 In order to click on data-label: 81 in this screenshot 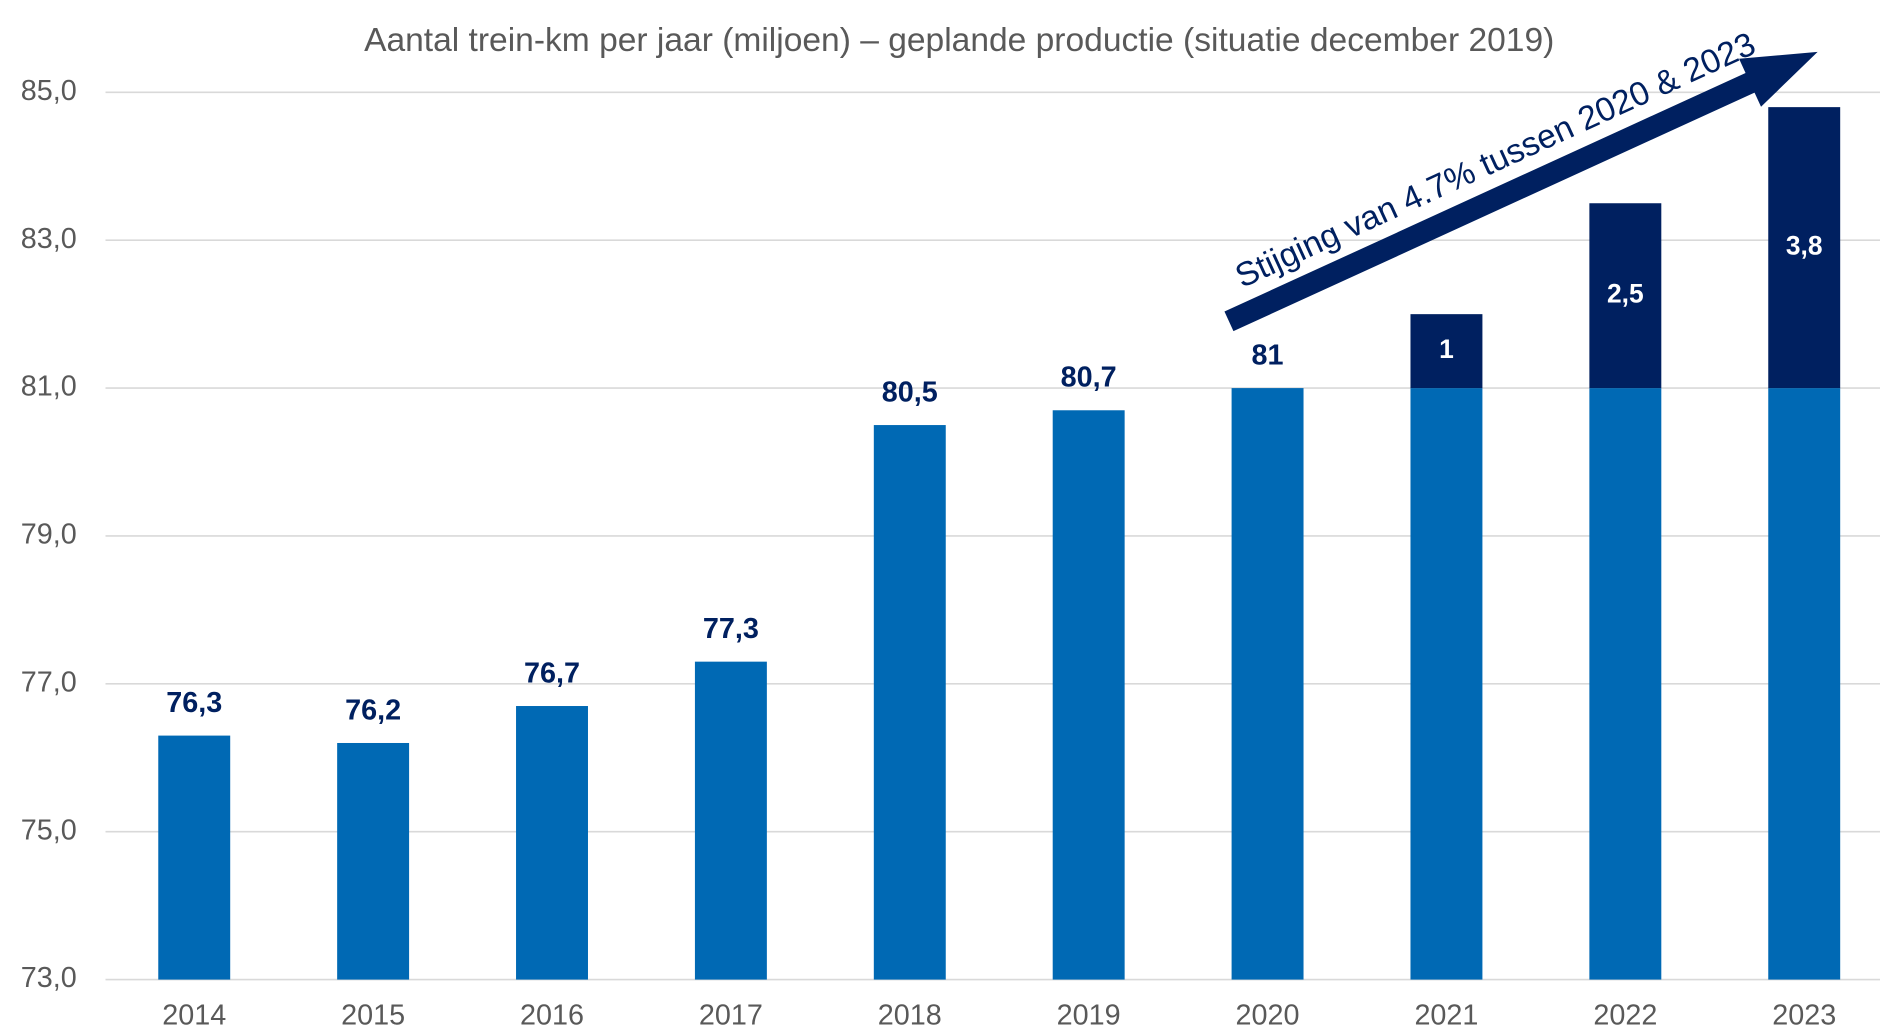, I will do `click(1268, 356)`.